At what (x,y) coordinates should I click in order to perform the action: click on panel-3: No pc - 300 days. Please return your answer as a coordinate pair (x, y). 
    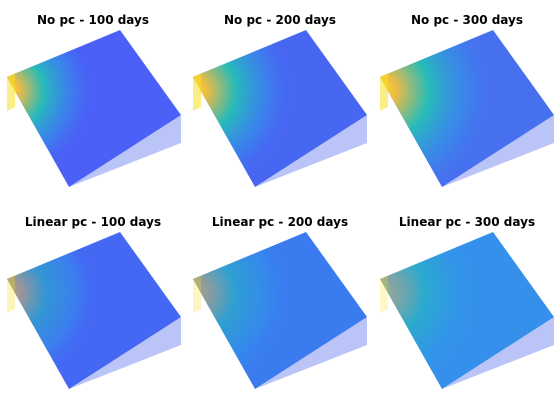
    Looking at the image, I should click on (467, 100).